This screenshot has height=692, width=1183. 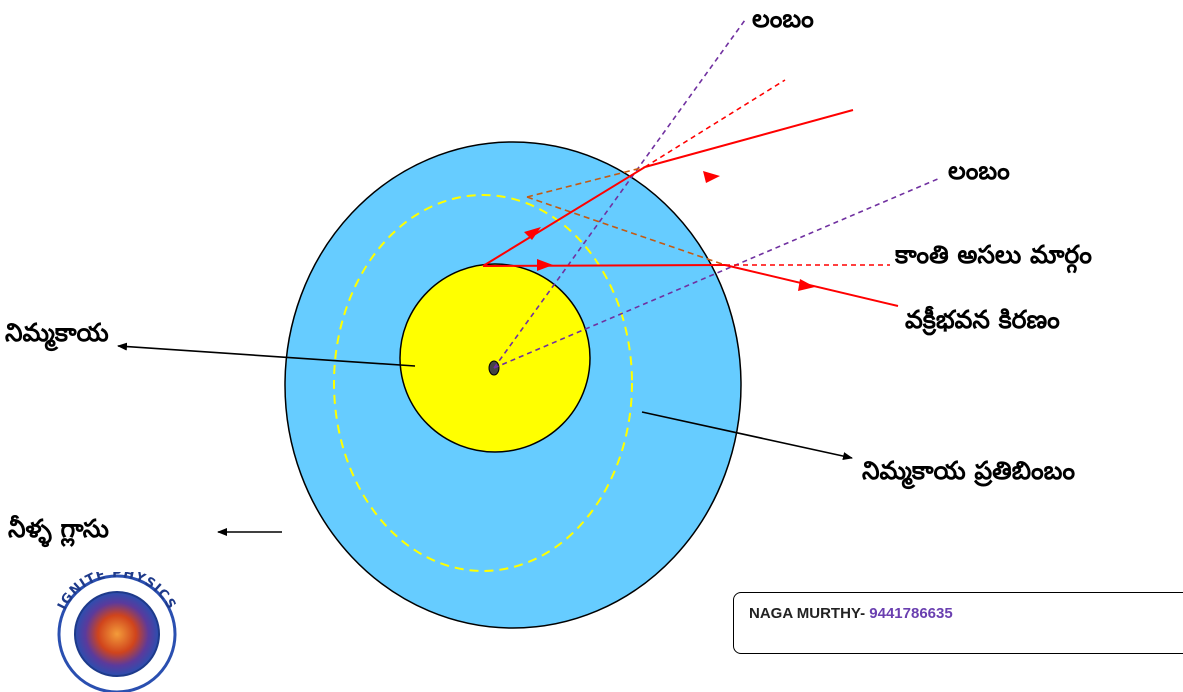 I want to click on lemon-label: నిమ్మకాయ, so click(x=57, y=332).